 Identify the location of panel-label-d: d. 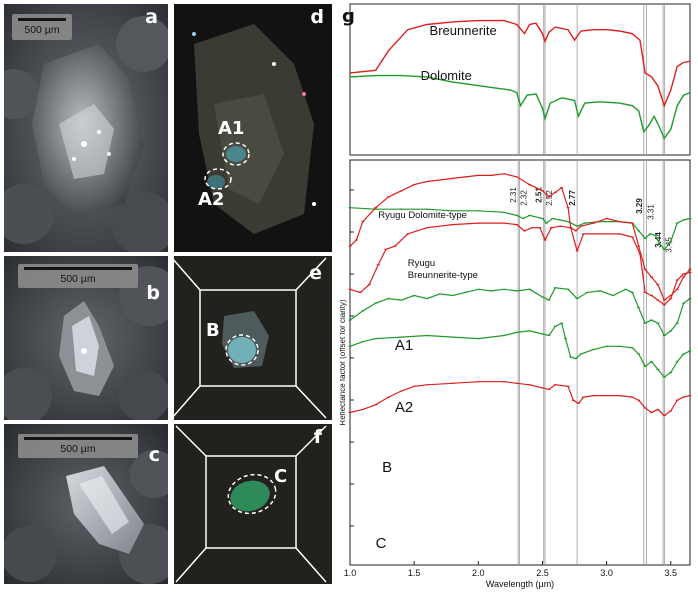
(317, 17).